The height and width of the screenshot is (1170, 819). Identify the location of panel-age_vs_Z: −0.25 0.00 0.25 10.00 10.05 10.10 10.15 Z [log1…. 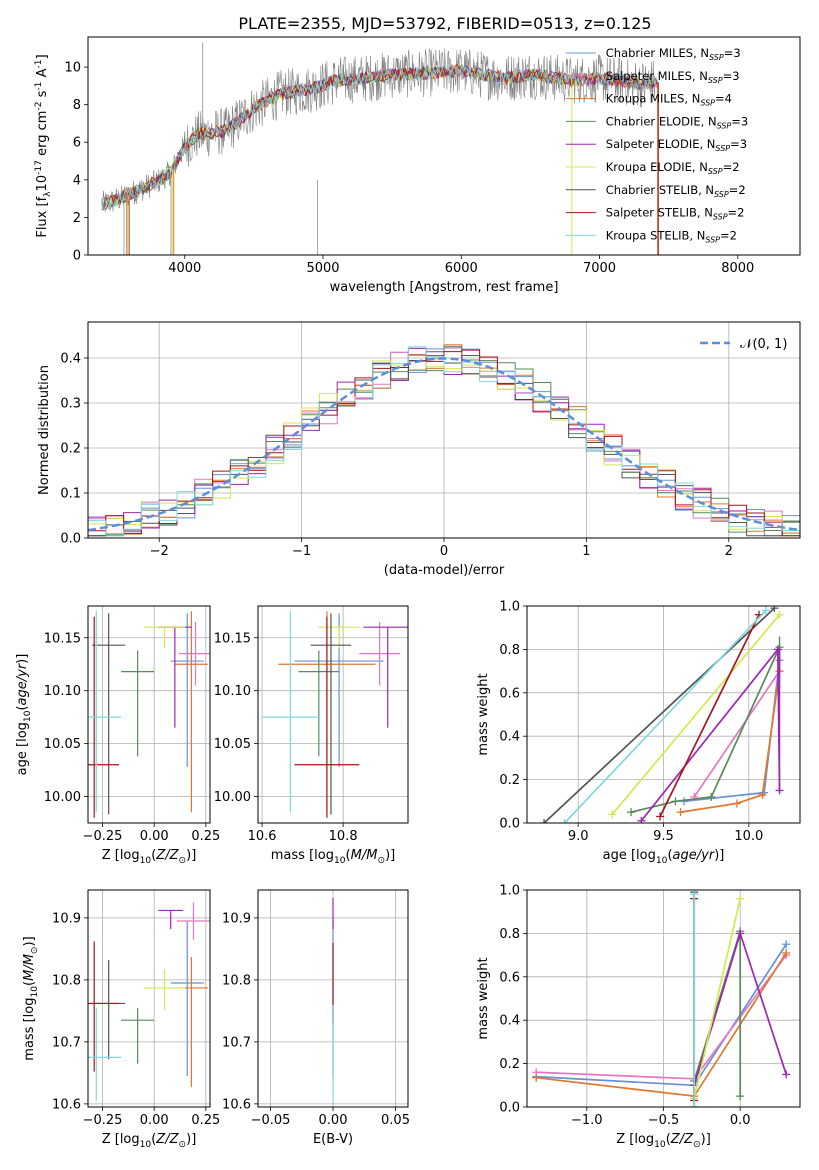
(117, 735).